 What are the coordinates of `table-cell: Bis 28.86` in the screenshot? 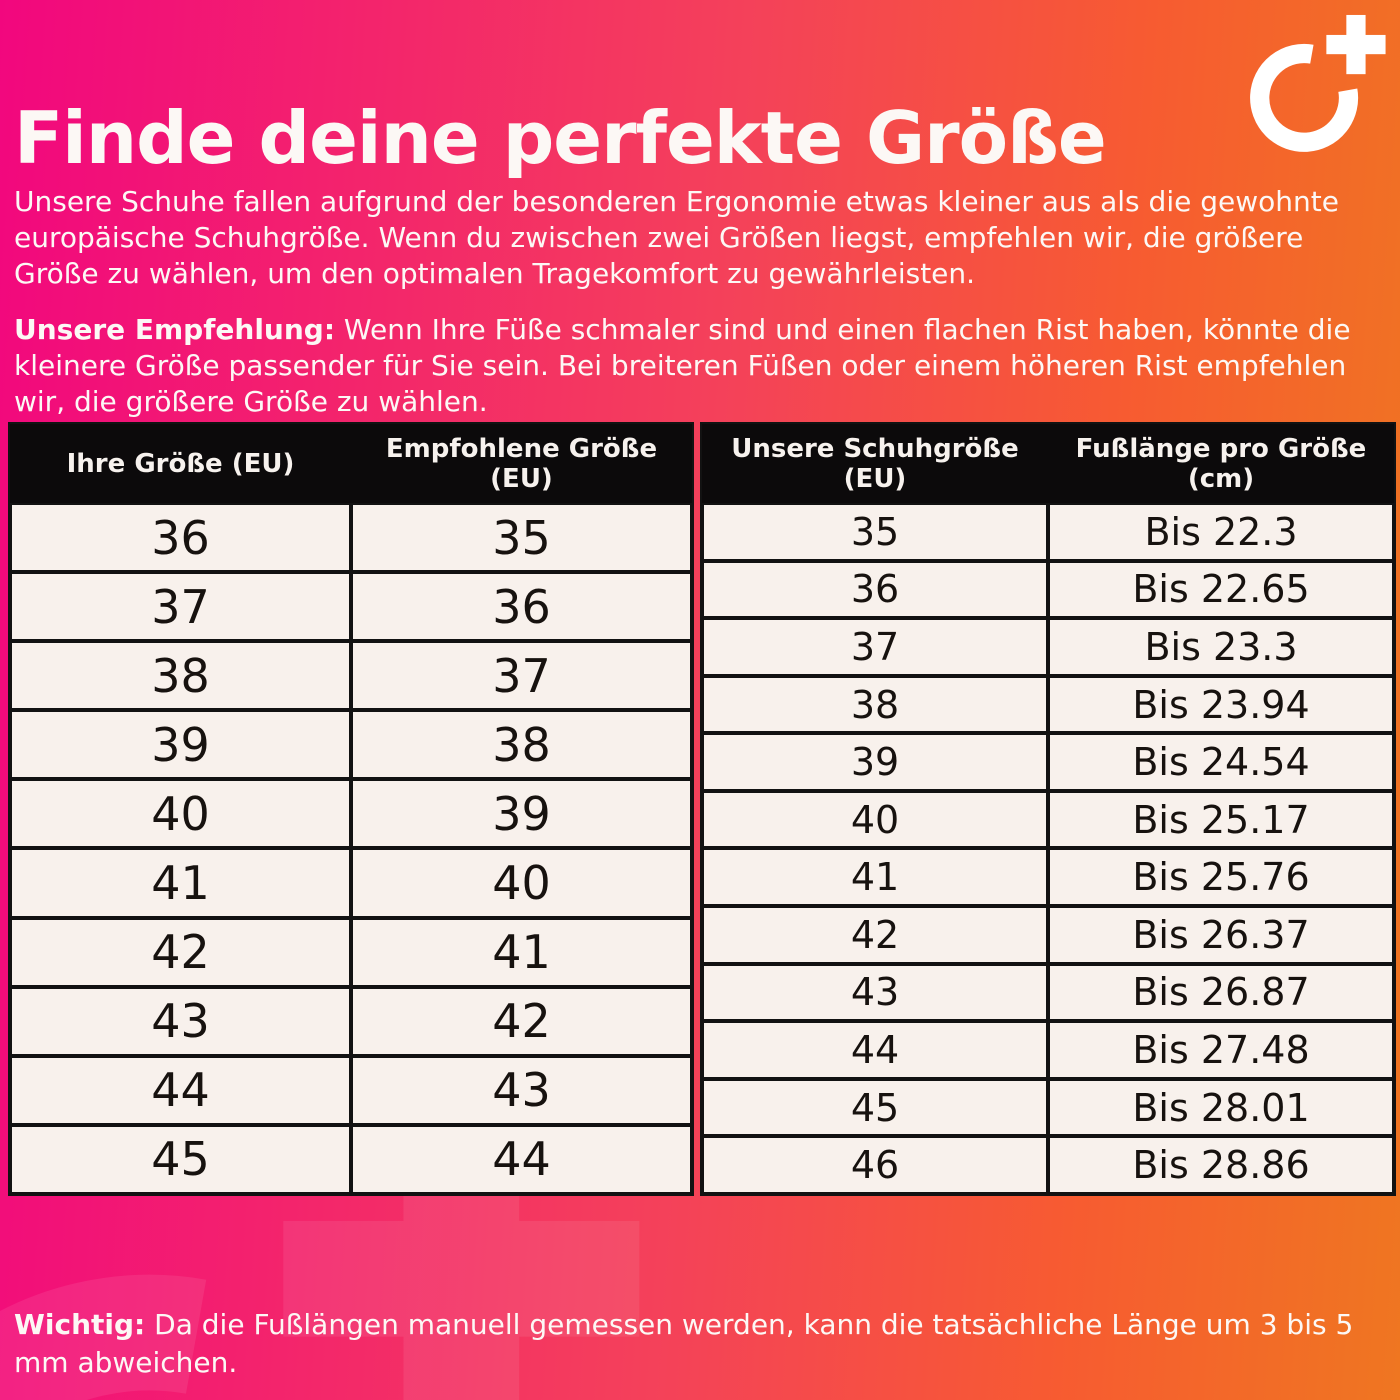 It's located at (1221, 1165).